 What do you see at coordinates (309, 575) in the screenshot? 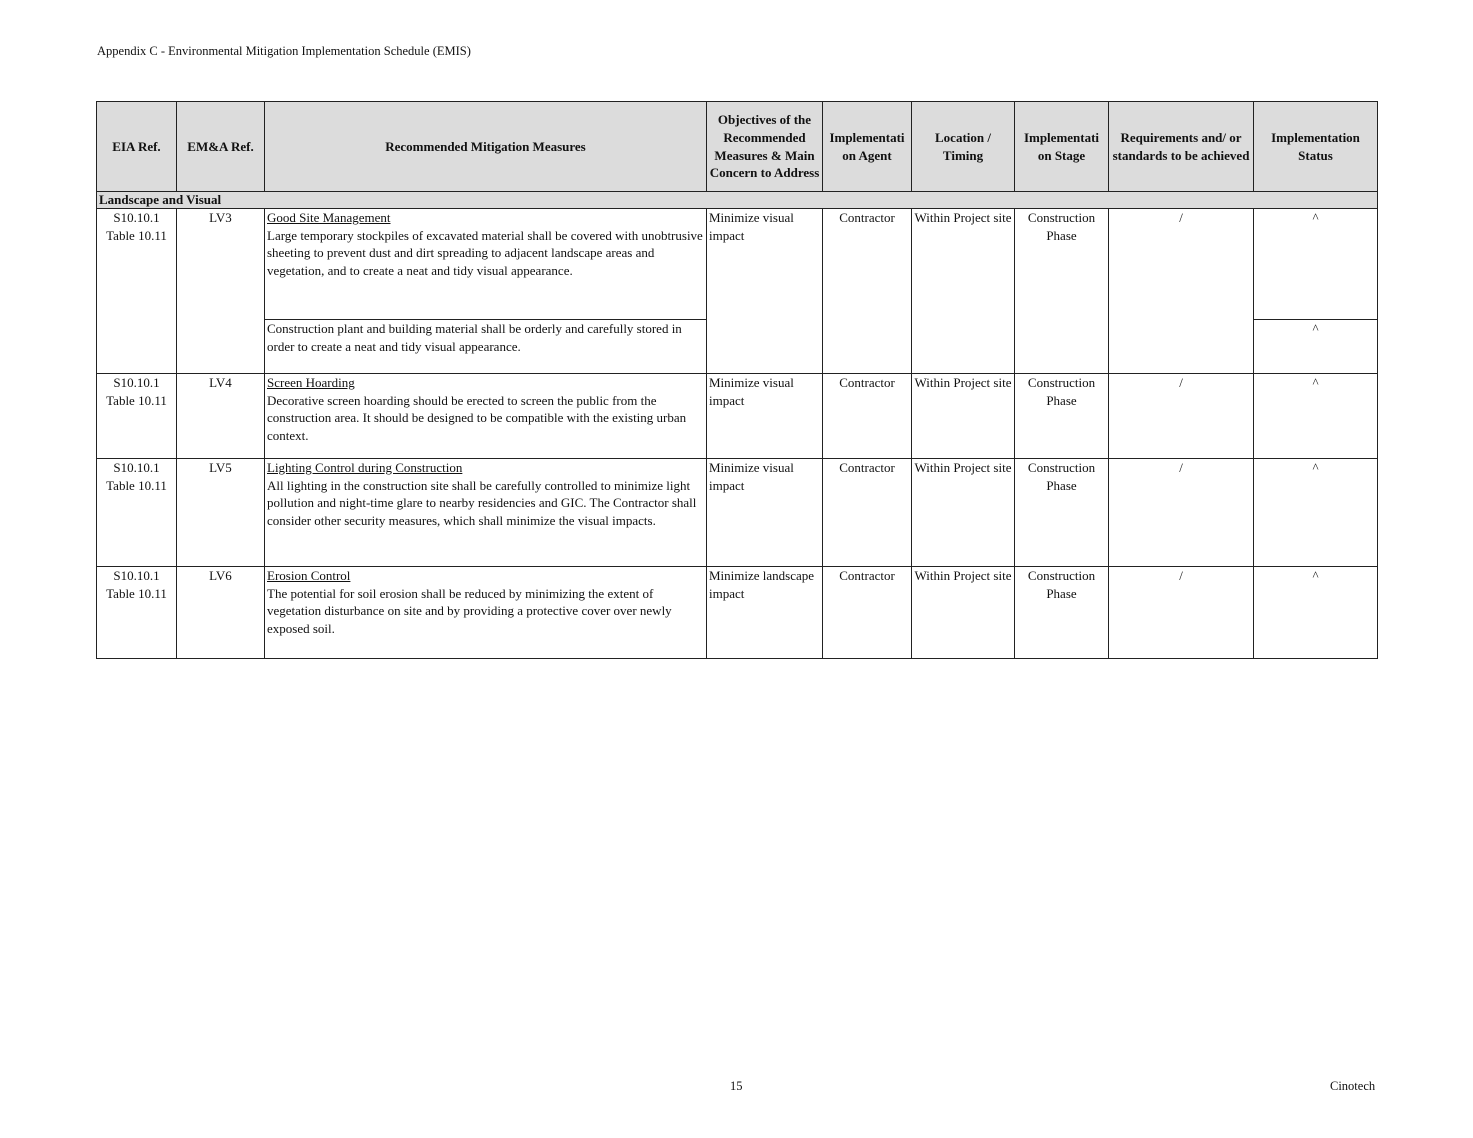
I see `measure-title: Erosion Control` at bounding box center [309, 575].